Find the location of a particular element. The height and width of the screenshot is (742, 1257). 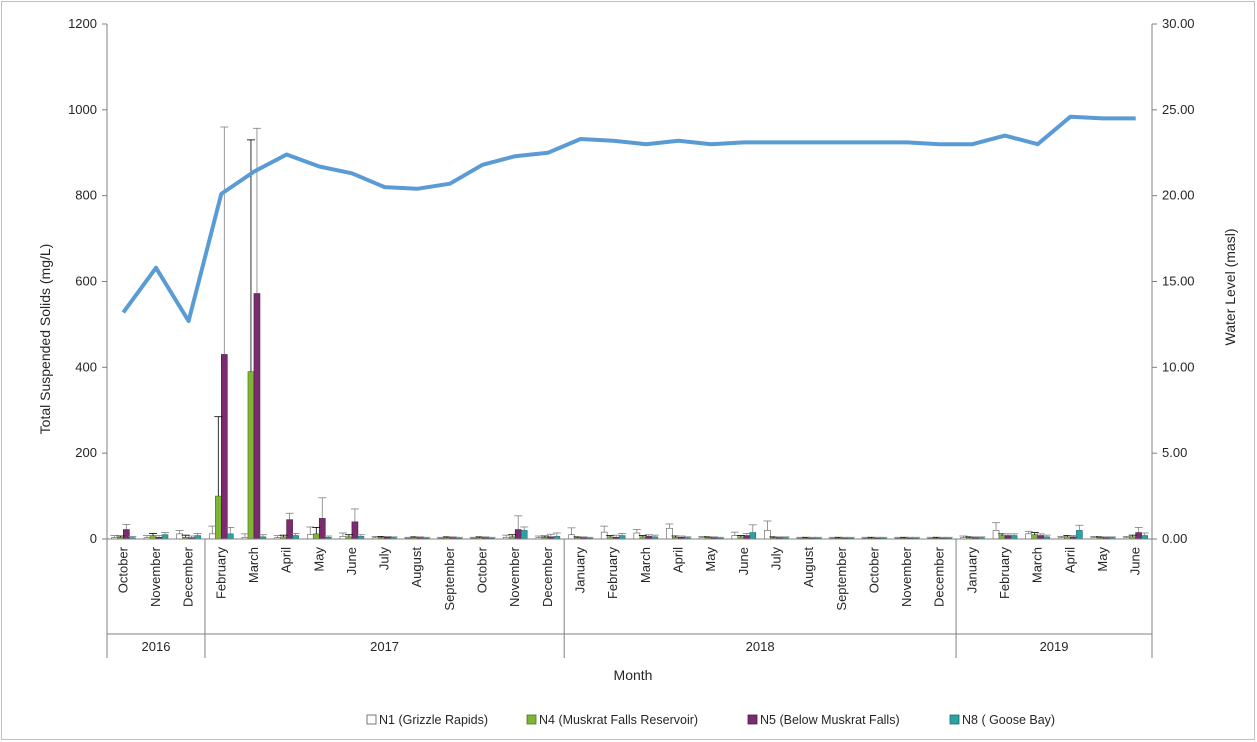

legend-label: N4 (Muskrat Falls Reservoir) is located at coordinates (618, 720).